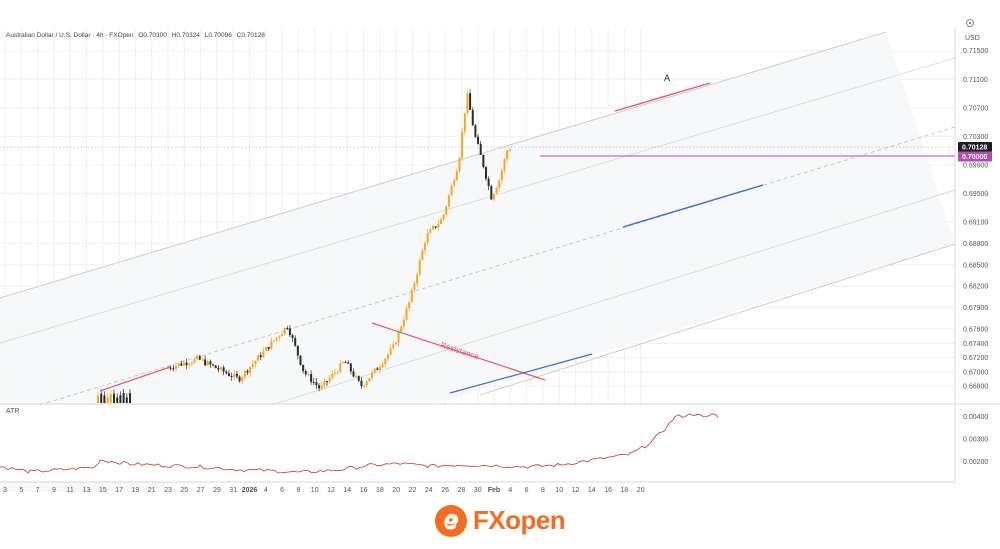 This screenshot has width=1000, height=549. Describe the element at coordinates (251, 35) in the screenshot. I see `close-value: C0.70128` at that location.